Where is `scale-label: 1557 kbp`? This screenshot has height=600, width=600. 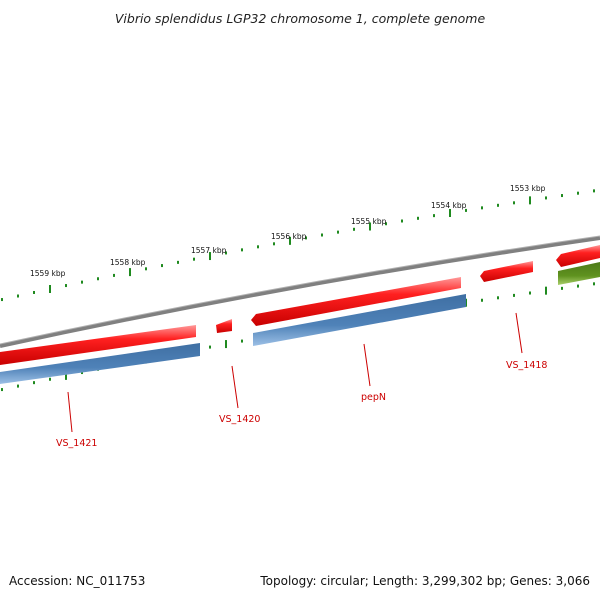
scale-label: 1557 kbp is located at coordinates (209, 250).